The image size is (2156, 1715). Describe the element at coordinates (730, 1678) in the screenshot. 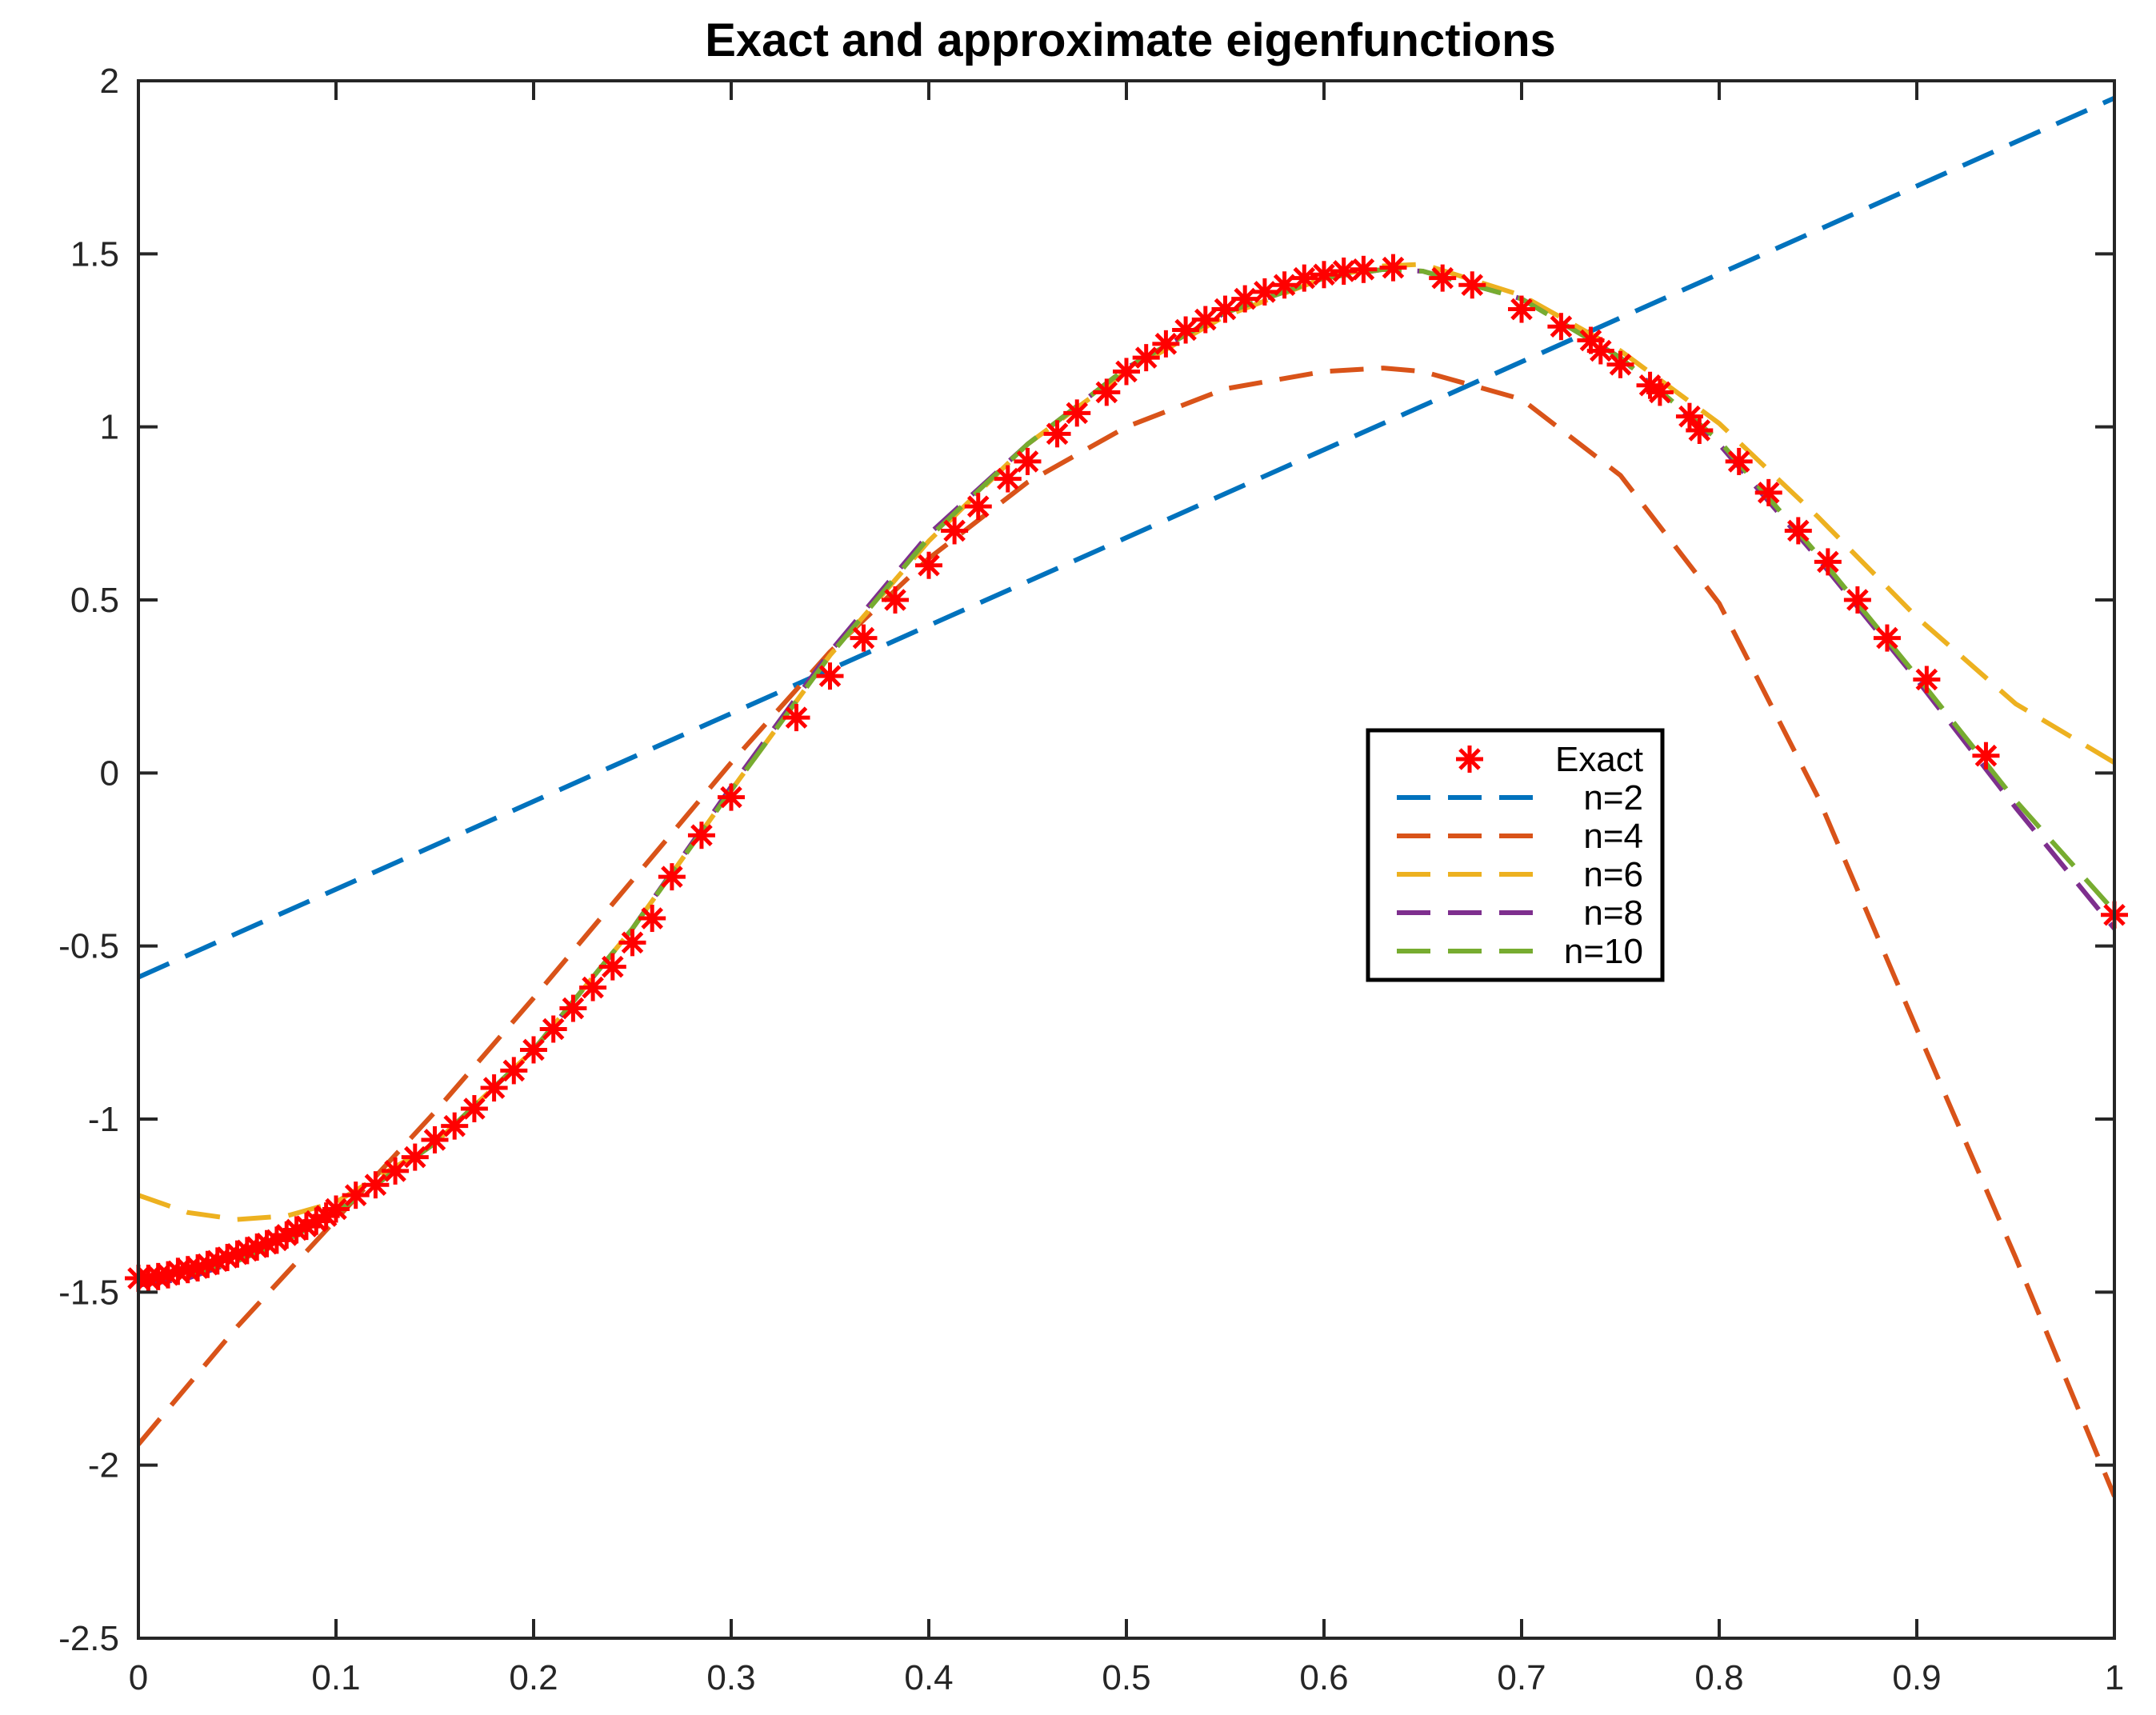

I see `x-tick-label: 0.3` at that location.